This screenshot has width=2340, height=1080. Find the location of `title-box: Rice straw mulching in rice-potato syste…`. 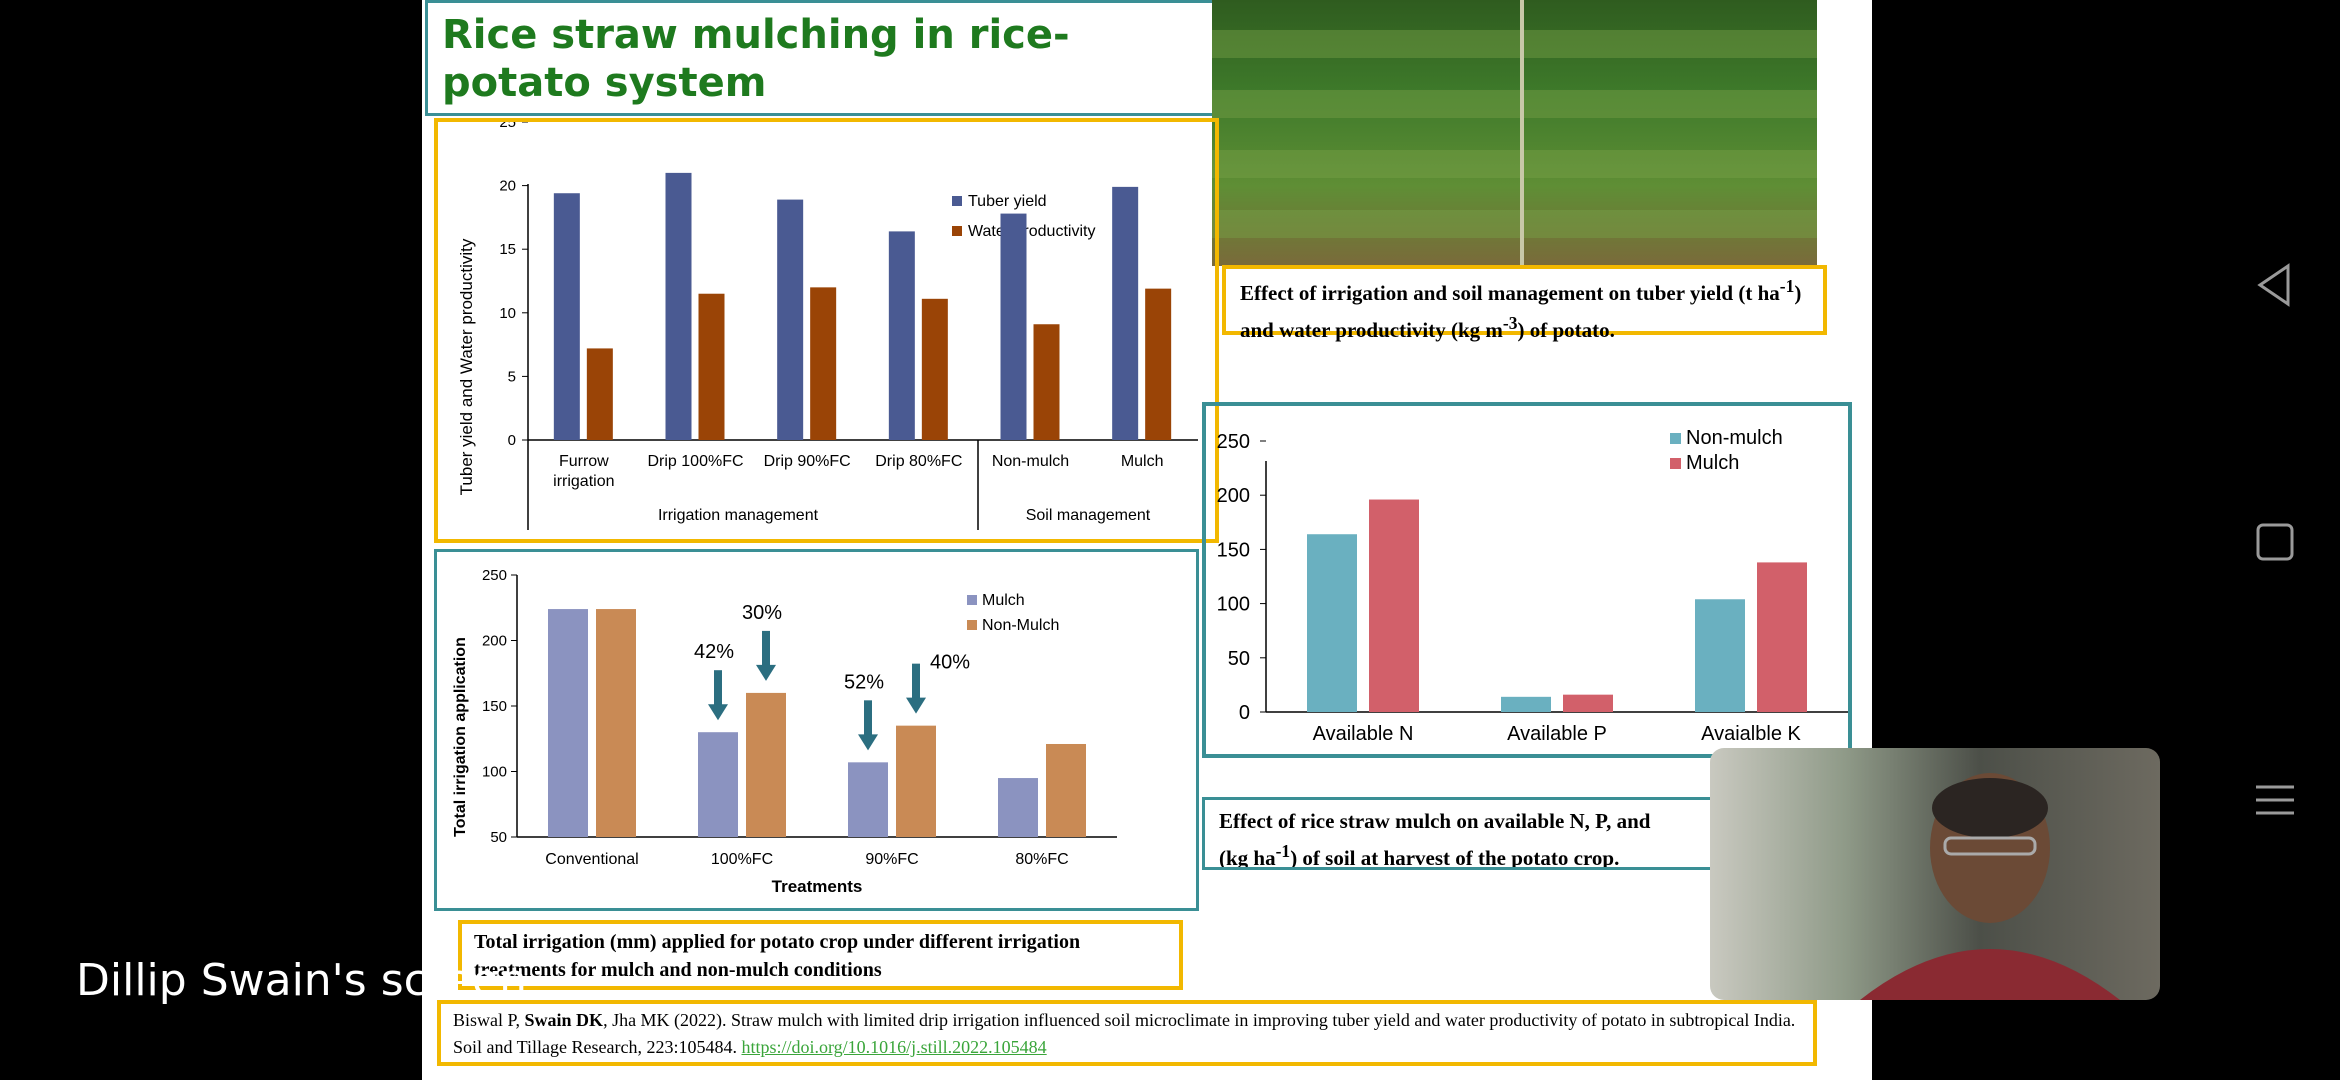

title-box: Rice straw mulching in rice-potato syste… is located at coordinates (820, 58).